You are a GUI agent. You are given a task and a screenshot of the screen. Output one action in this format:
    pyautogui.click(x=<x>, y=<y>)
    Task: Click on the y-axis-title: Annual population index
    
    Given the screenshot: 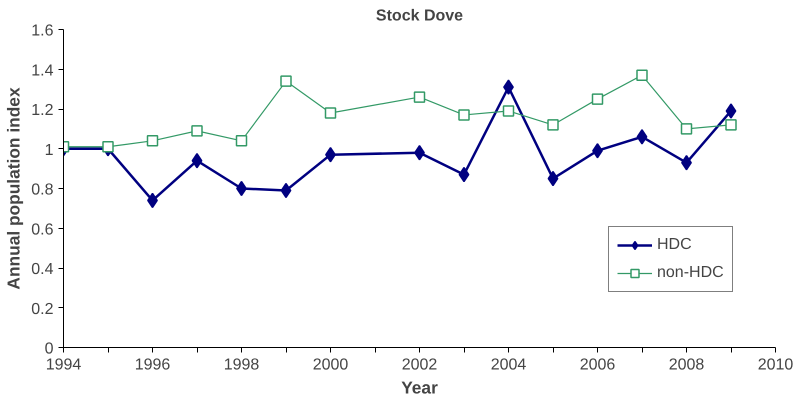 What is the action you would take?
    pyautogui.click(x=13, y=188)
    